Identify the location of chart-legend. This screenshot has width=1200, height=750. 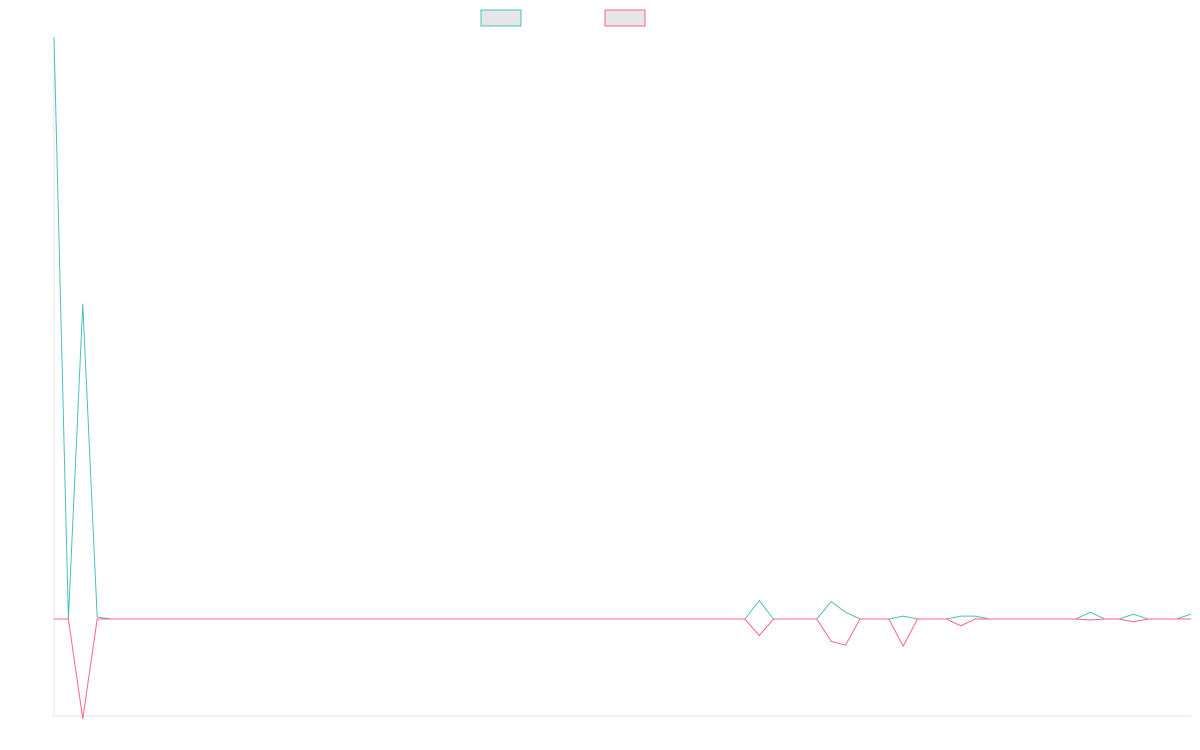
(563, 18).